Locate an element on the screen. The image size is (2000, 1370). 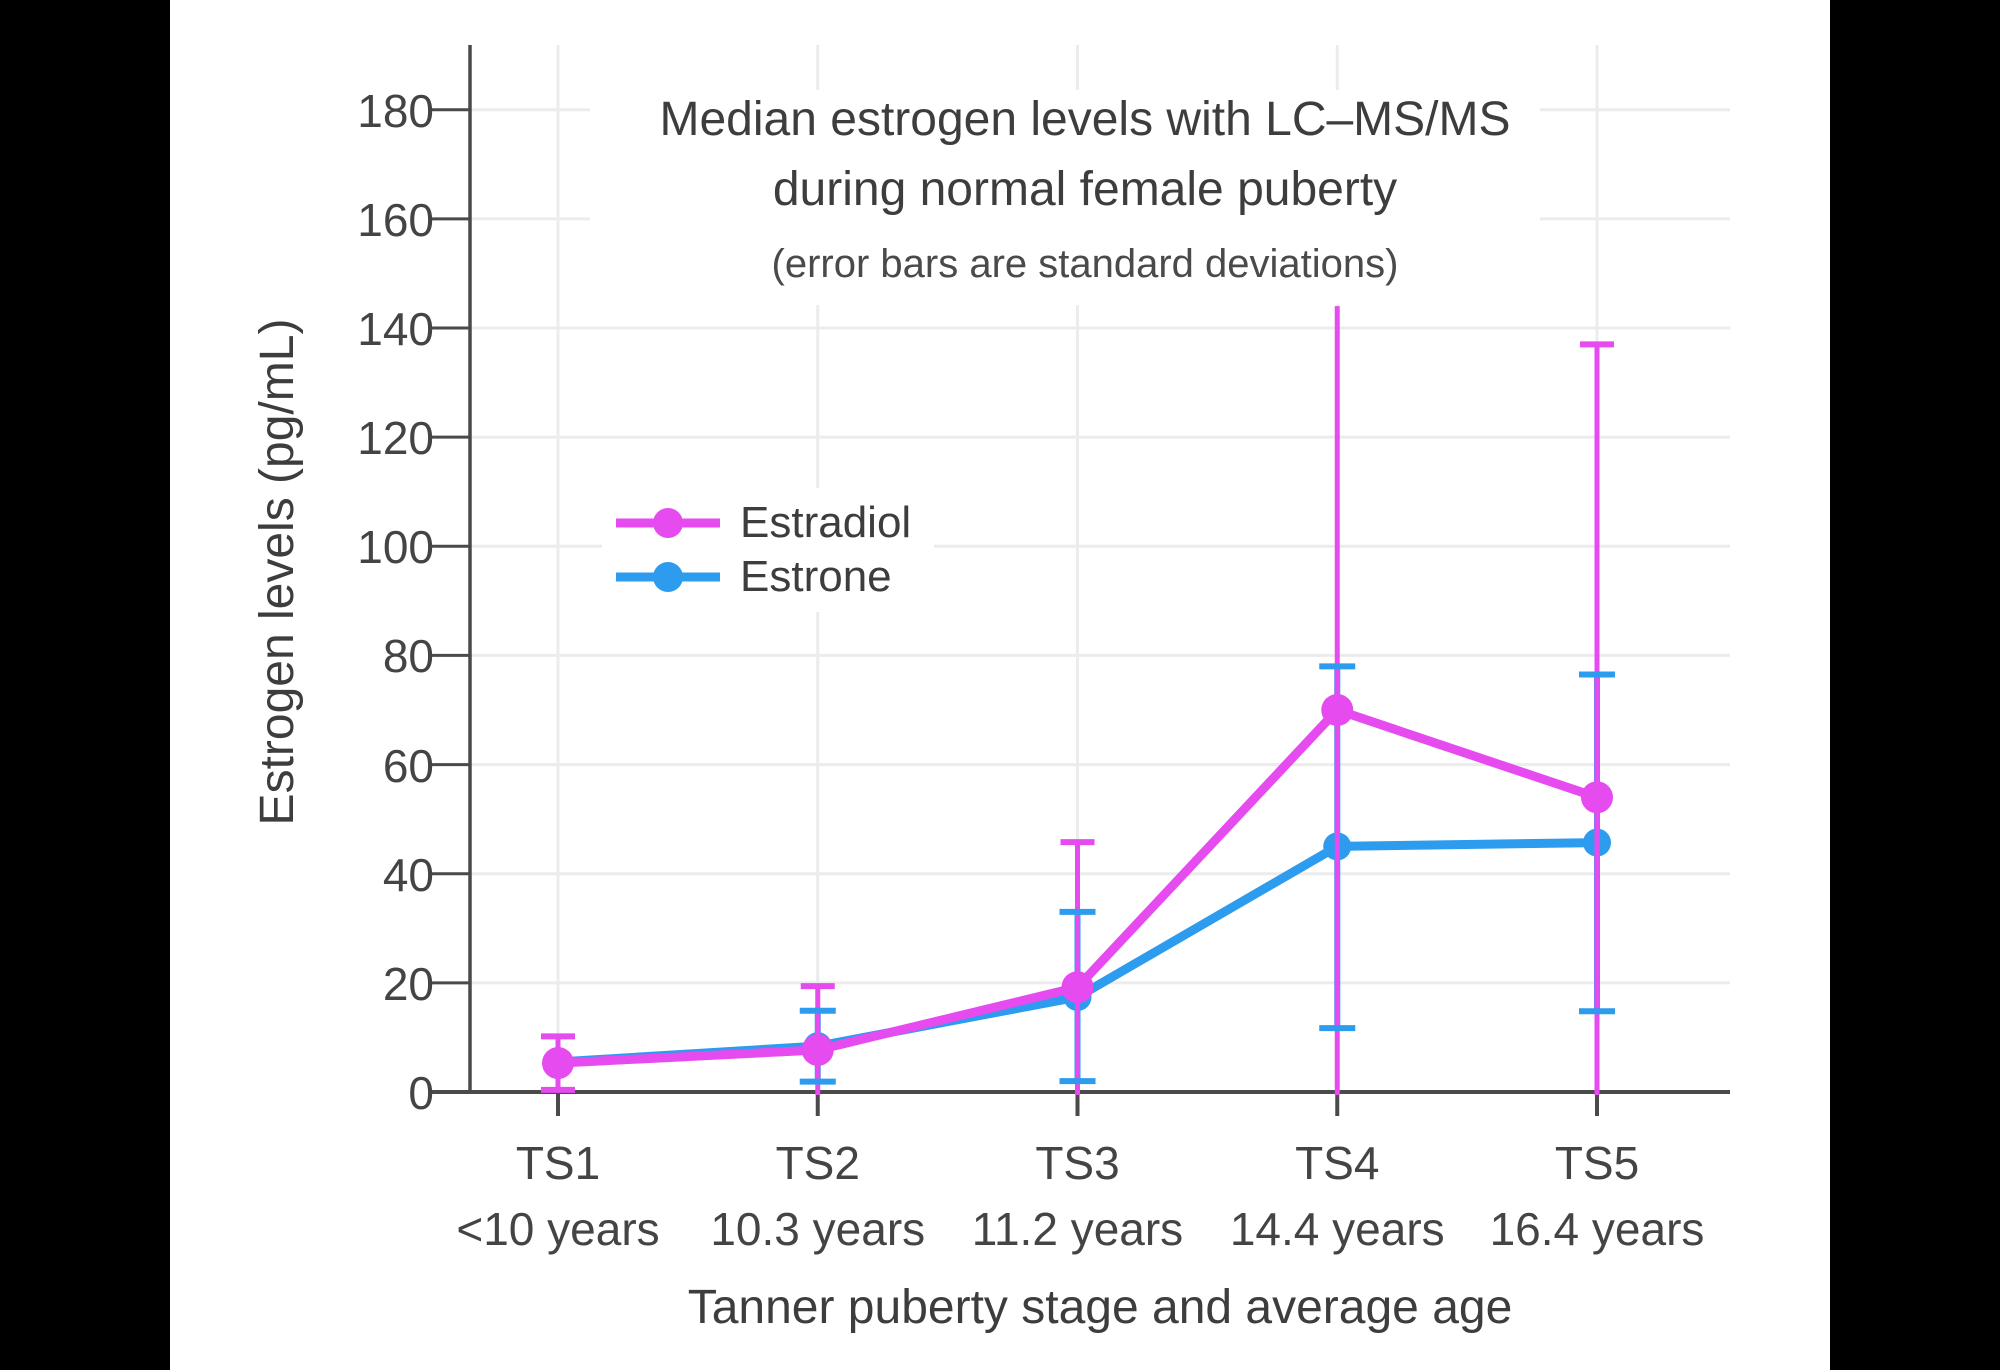
y-tick-label: 120 is located at coordinates (395, 438).